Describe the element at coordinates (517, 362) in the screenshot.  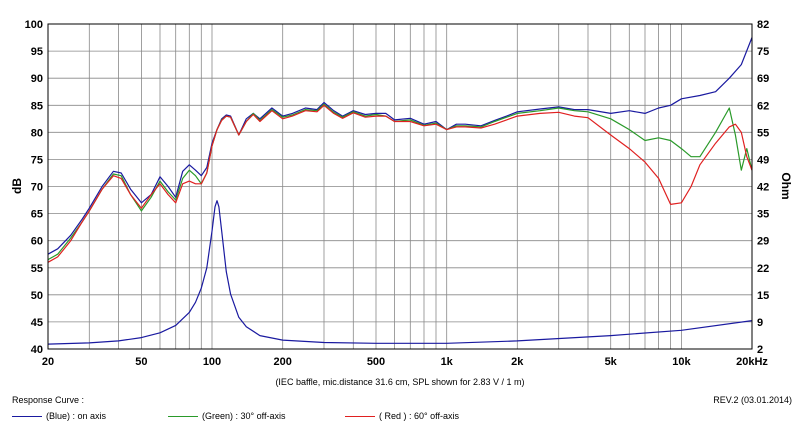
I see `x-tick-label: 2k` at that location.